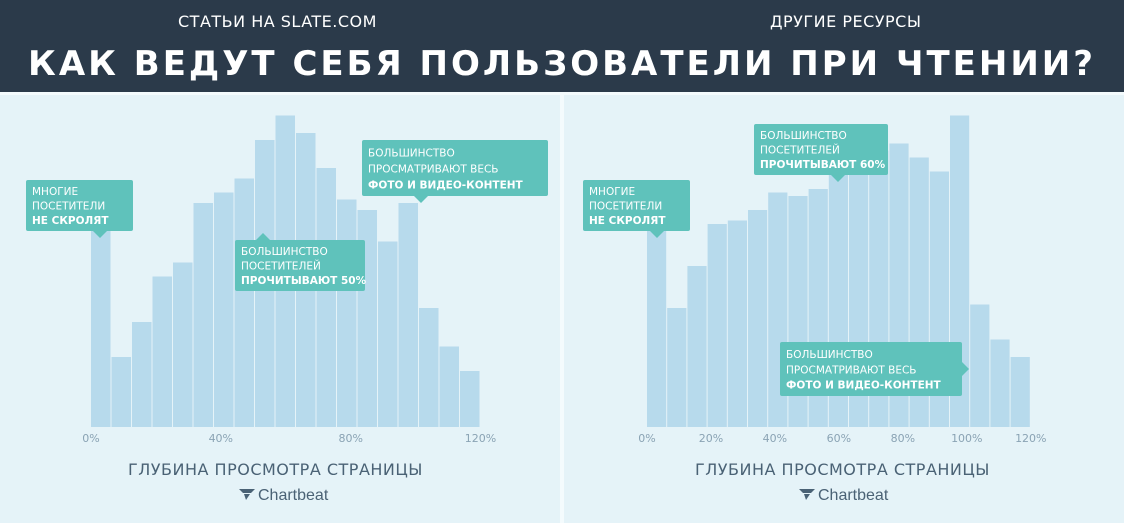  What do you see at coordinates (304, 281) in the screenshot?
I see `annotation-text: ПРОЧИТЫВАЮТ 50%` at bounding box center [304, 281].